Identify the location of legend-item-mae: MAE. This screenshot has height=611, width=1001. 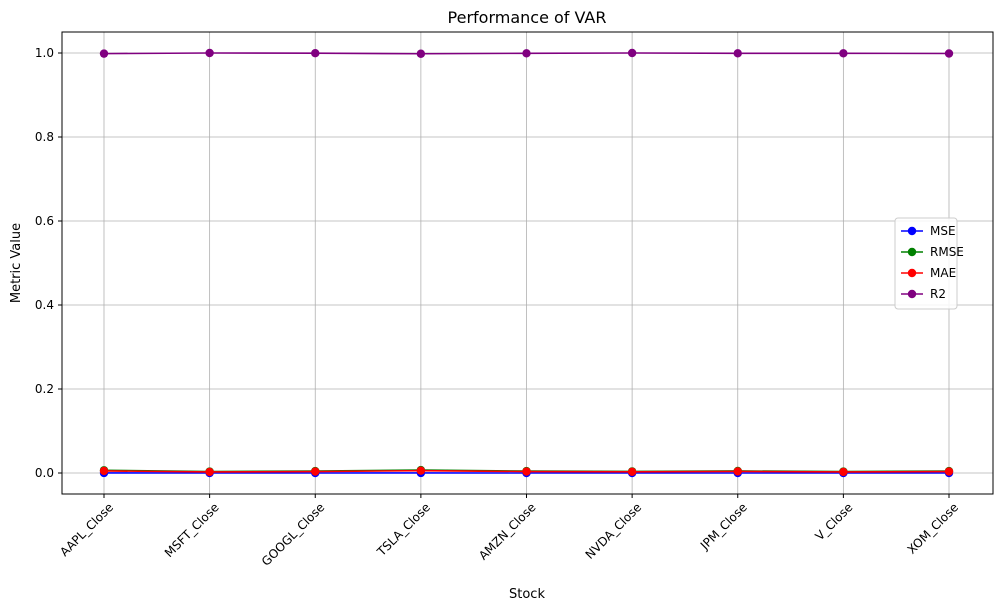
(928, 273).